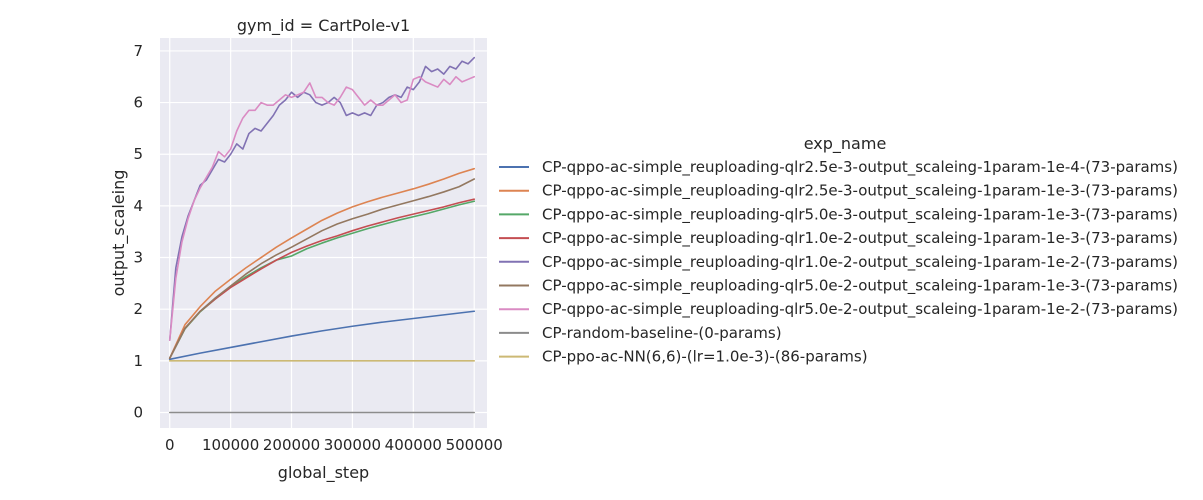 The width and height of the screenshot is (1203, 500). Describe the element at coordinates (323, 473) in the screenshot. I see `x-axis-label: global_step` at that location.